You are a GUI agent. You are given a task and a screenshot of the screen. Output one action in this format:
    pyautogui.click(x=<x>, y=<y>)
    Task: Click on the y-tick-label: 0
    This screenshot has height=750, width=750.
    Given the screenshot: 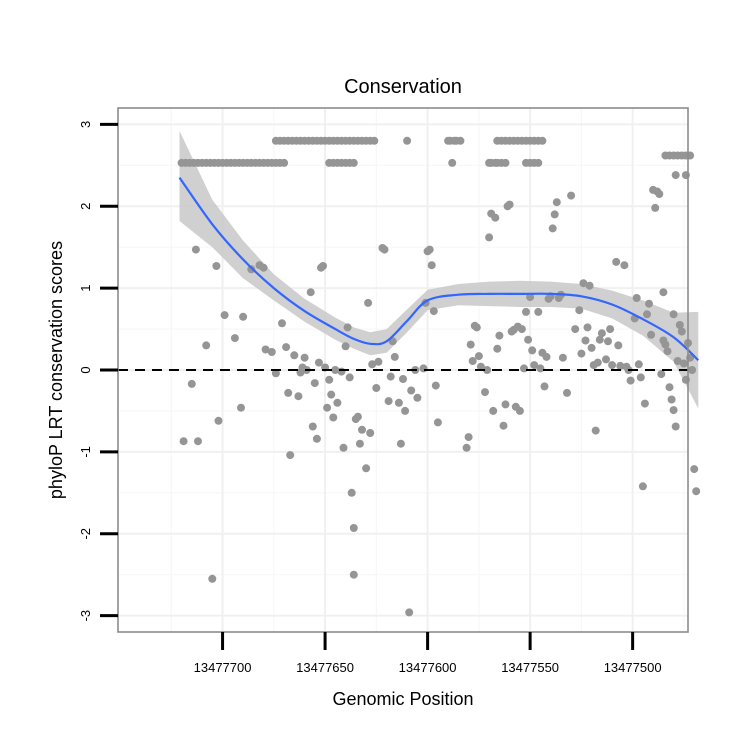 What is the action you would take?
    pyautogui.click(x=85, y=369)
    